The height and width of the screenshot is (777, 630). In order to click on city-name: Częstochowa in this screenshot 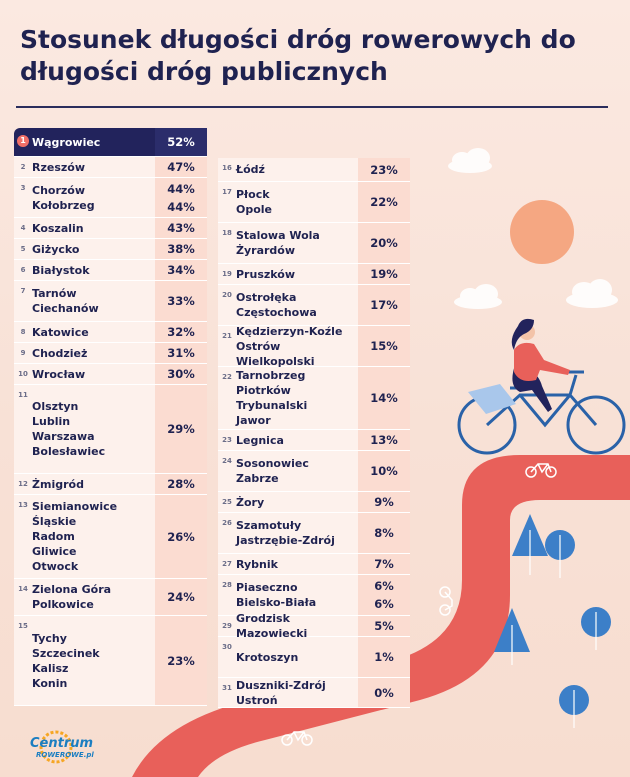, I will do `click(276, 312)`.